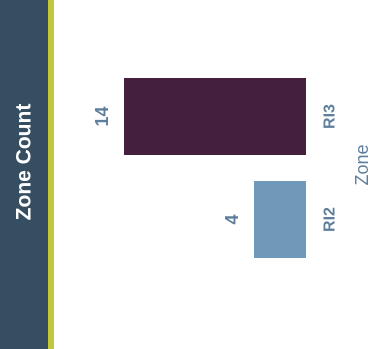 The image size is (377, 349). What do you see at coordinates (24, 174) in the screenshot?
I see `side-panel: Zone Count` at bounding box center [24, 174].